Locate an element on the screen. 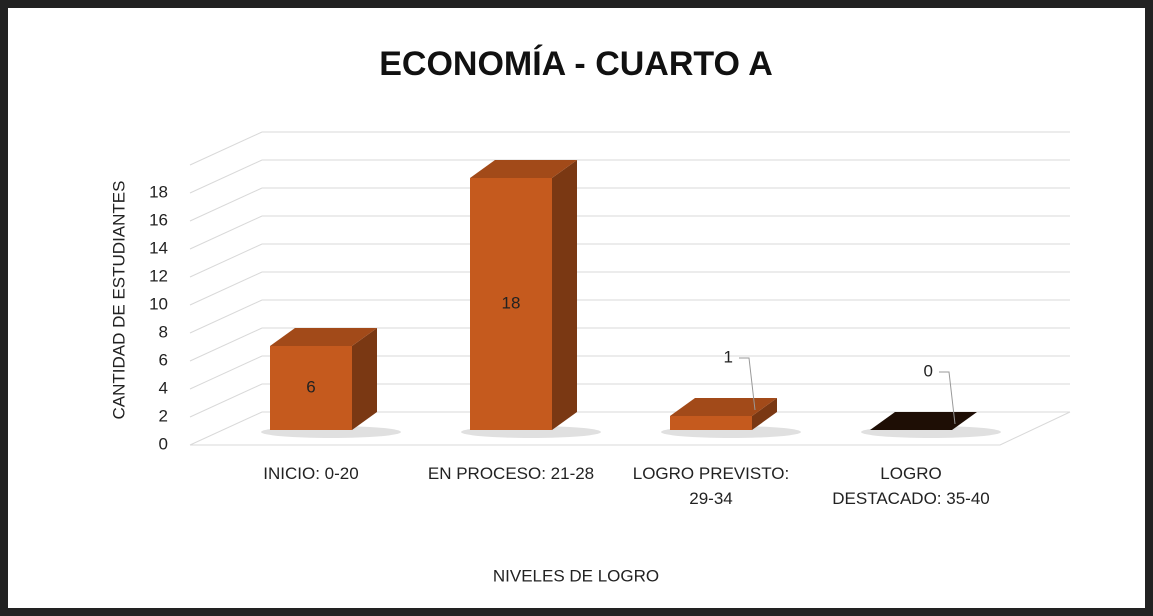 The width and height of the screenshot is (1153, 616). y-tick-label: 2 is located at coordinates (163, 415).